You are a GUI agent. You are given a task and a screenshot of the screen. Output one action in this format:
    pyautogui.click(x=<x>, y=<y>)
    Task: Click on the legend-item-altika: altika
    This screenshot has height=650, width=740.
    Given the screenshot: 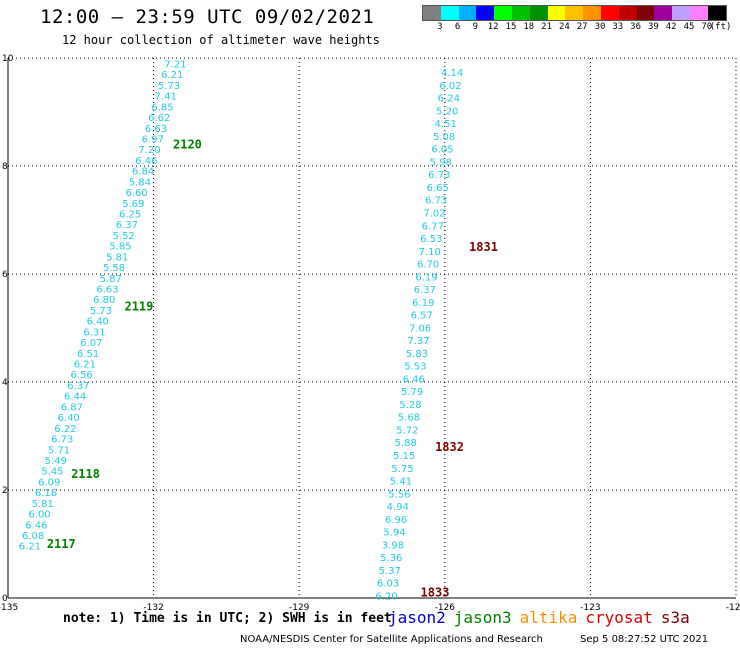 What is the action you would take?
    pyautogui.click(x=548, y=617)
    